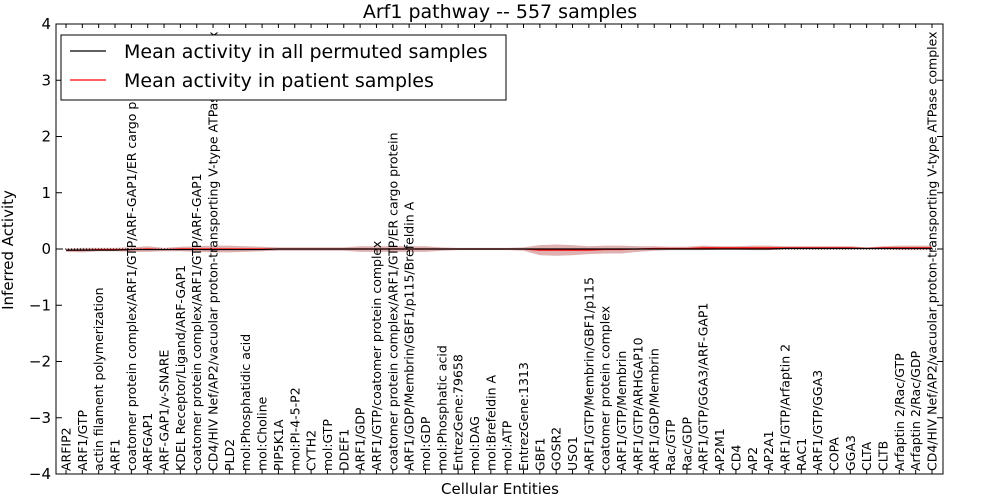 The image size is (1000, 500). Describe the element at coordinates (66, 449) in the screenshot. I see `x-tick-label: ARFIP2` at that location.